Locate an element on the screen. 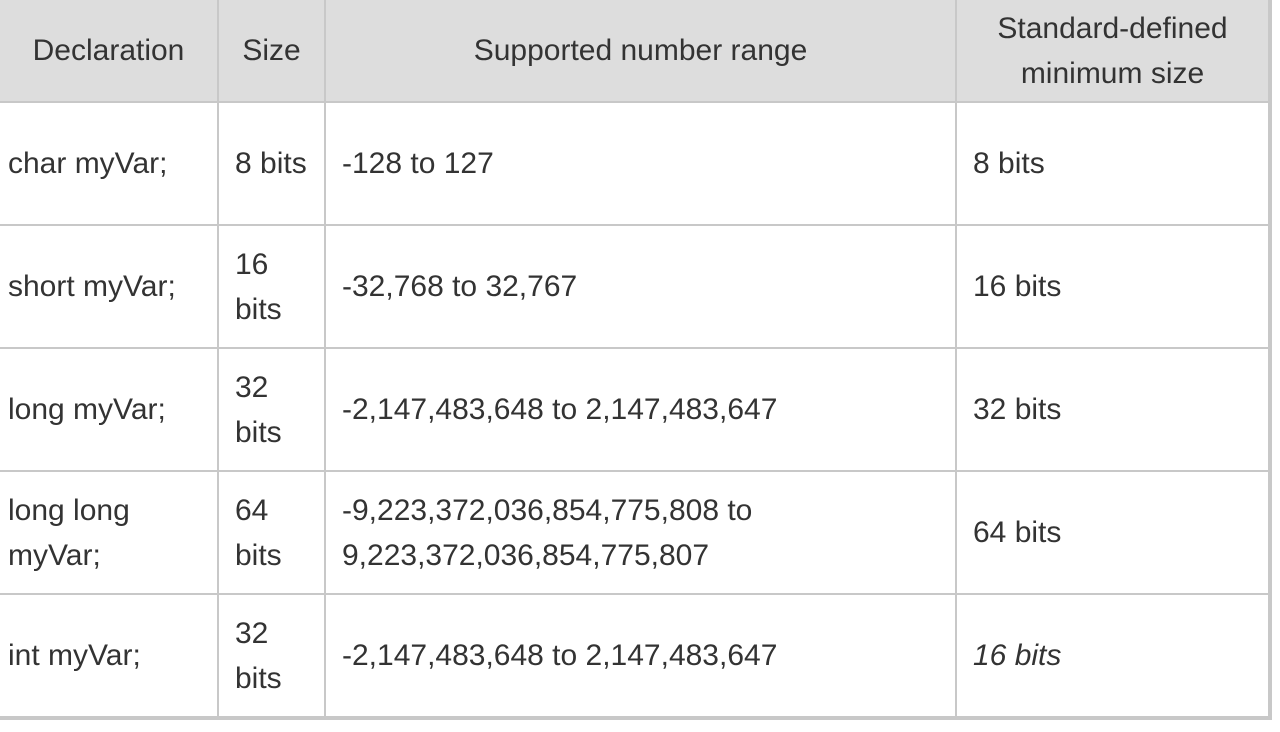  cell-declaration: long long myVar; is located at coordinates (109, 532).